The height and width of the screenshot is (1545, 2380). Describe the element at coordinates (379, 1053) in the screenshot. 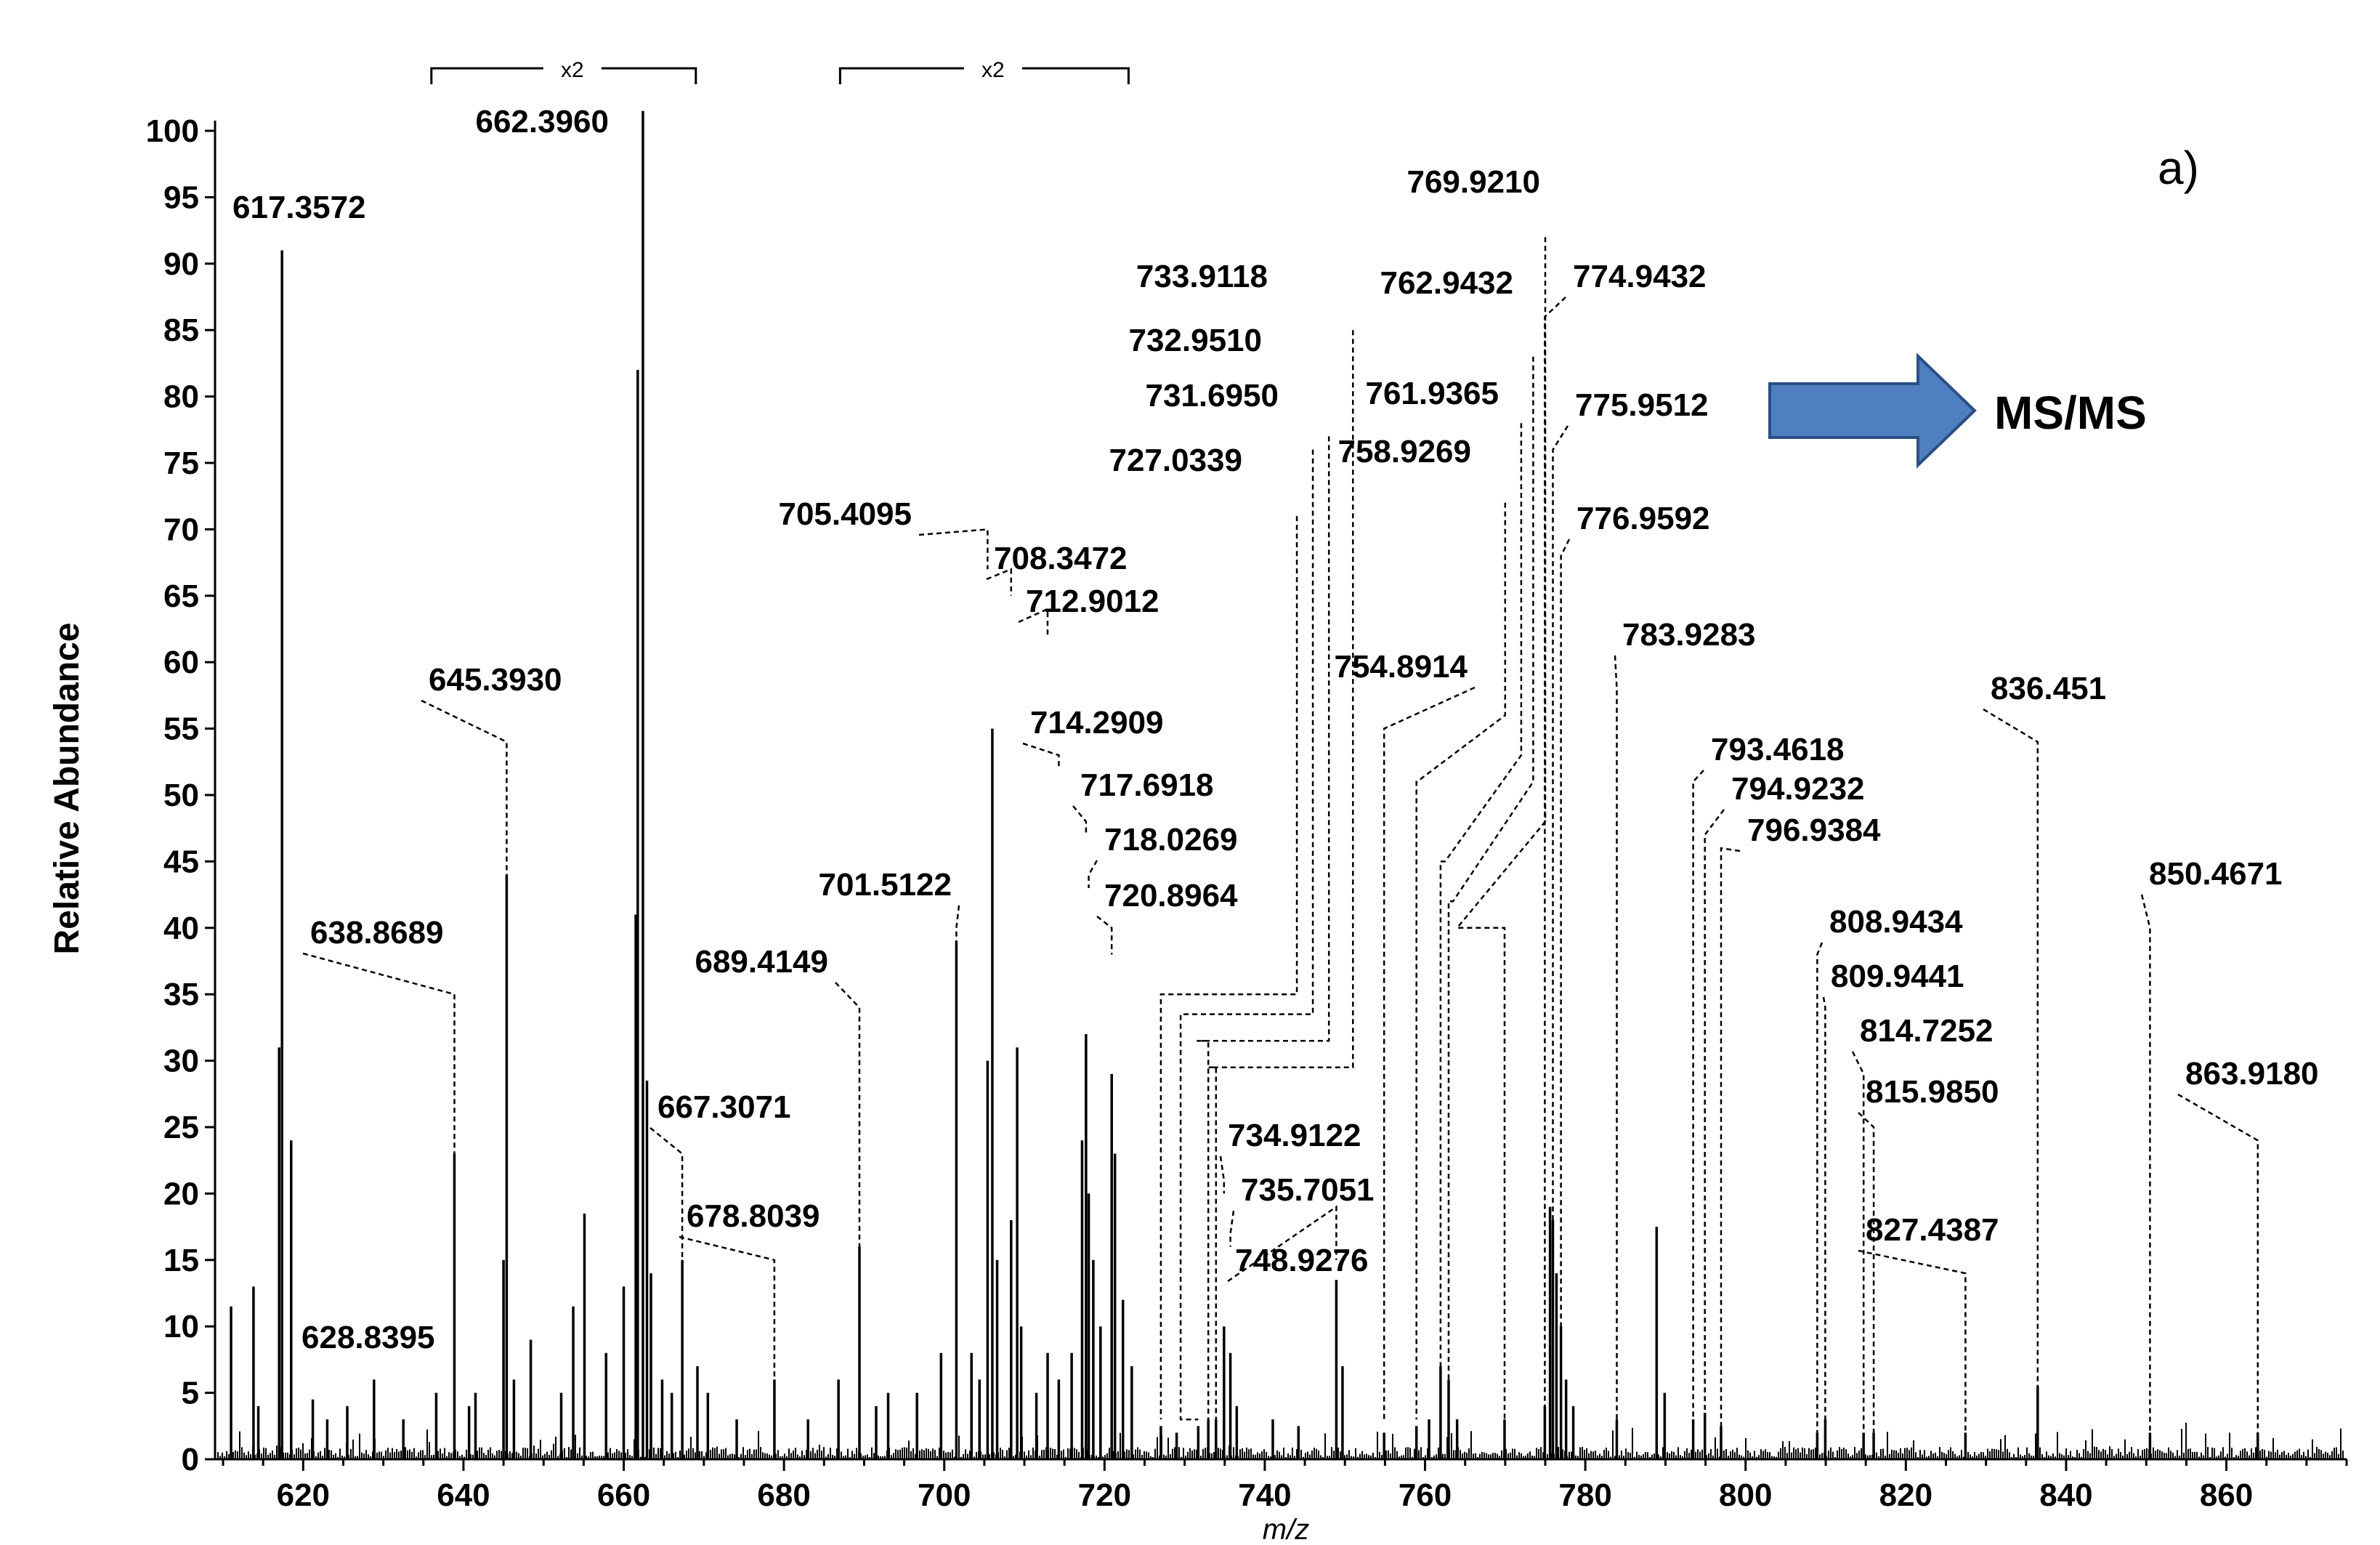

I see `leader-638.8689` at that location.